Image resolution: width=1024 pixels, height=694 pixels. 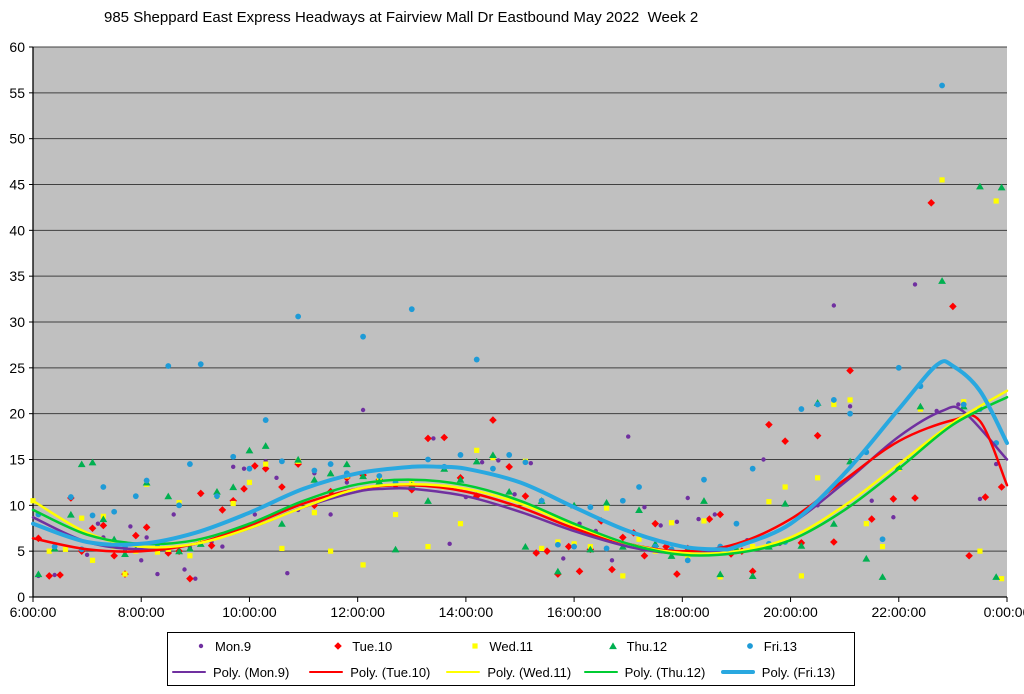 I want to click on legend-label: Wed.11, so click(x=511, y=646).